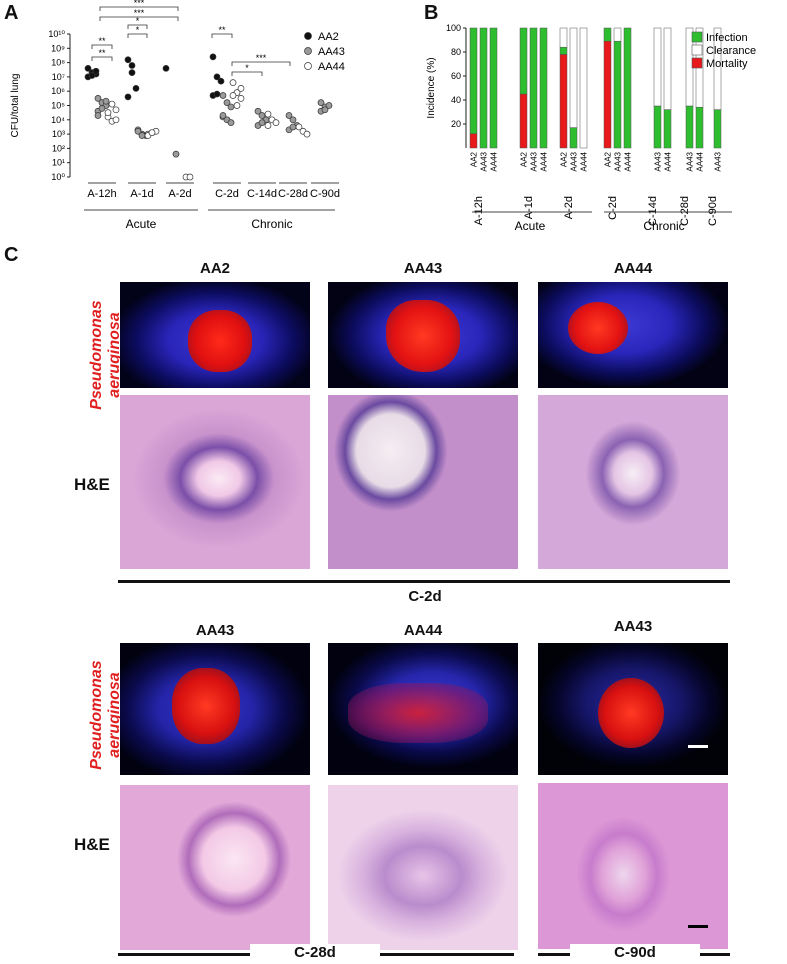 This screenshot has height=964, width=787. I want to click on row-label-he-bottom: H&E, so click(92, 844).